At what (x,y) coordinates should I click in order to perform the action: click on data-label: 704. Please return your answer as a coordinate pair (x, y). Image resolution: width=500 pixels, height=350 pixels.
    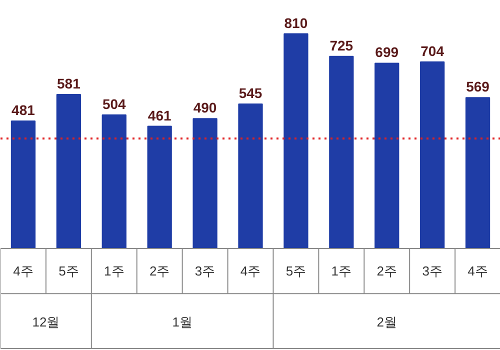
    Looking at the image, I should click on (432, 50).